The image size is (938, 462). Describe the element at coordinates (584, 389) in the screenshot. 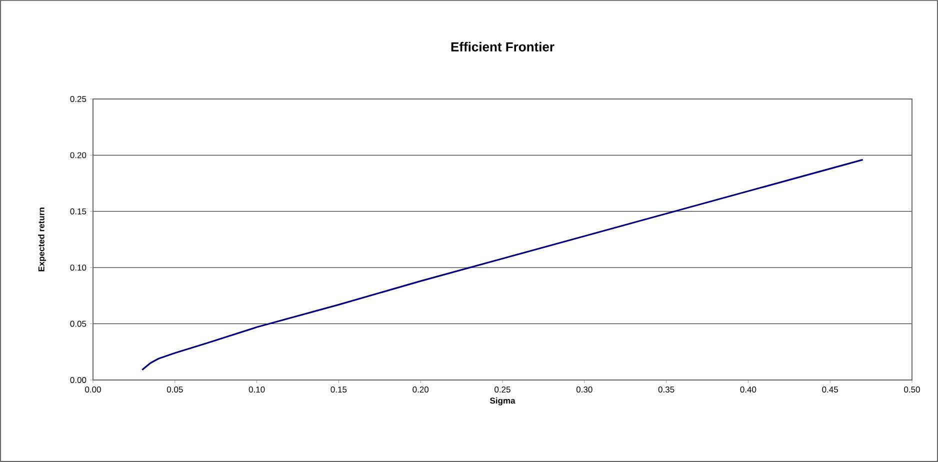

I see `x-tick-label: 0.30` at that location.